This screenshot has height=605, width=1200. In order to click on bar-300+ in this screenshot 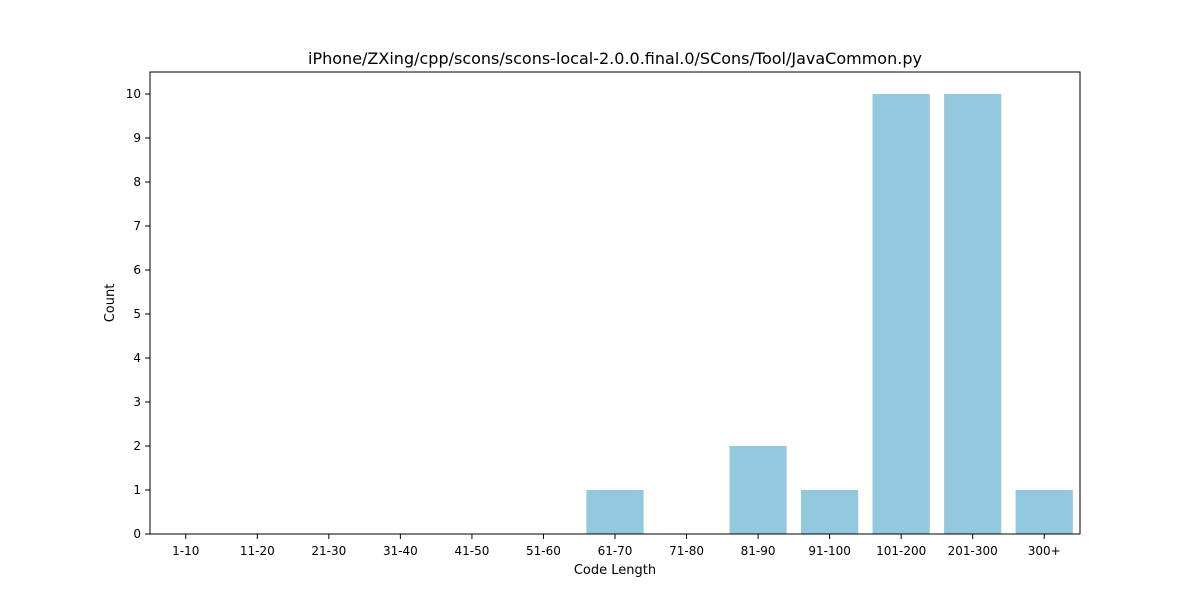, I will do `click(1044, 512)`.